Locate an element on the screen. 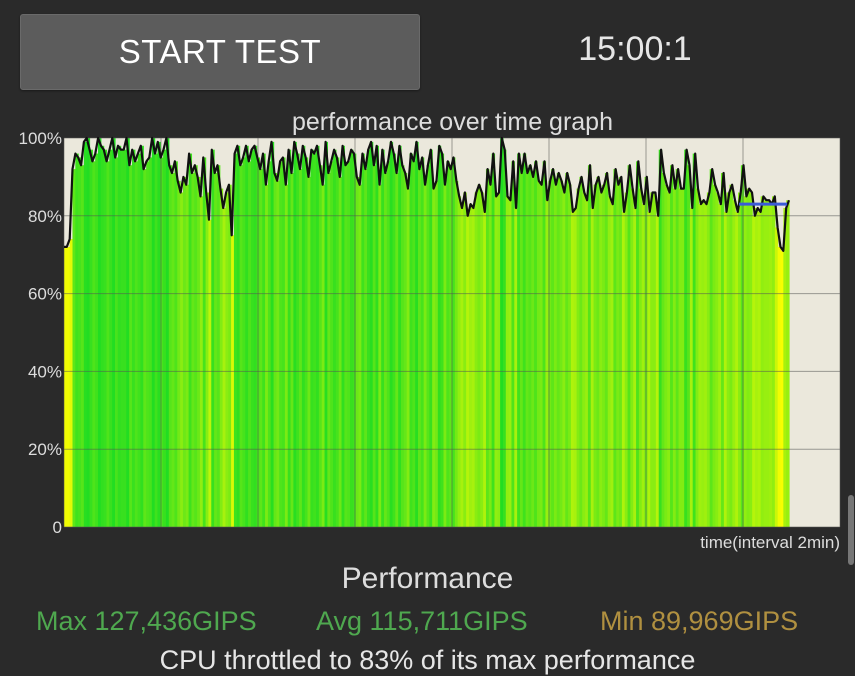  start-test-button: START TEST is located at coordinates (220, 52).